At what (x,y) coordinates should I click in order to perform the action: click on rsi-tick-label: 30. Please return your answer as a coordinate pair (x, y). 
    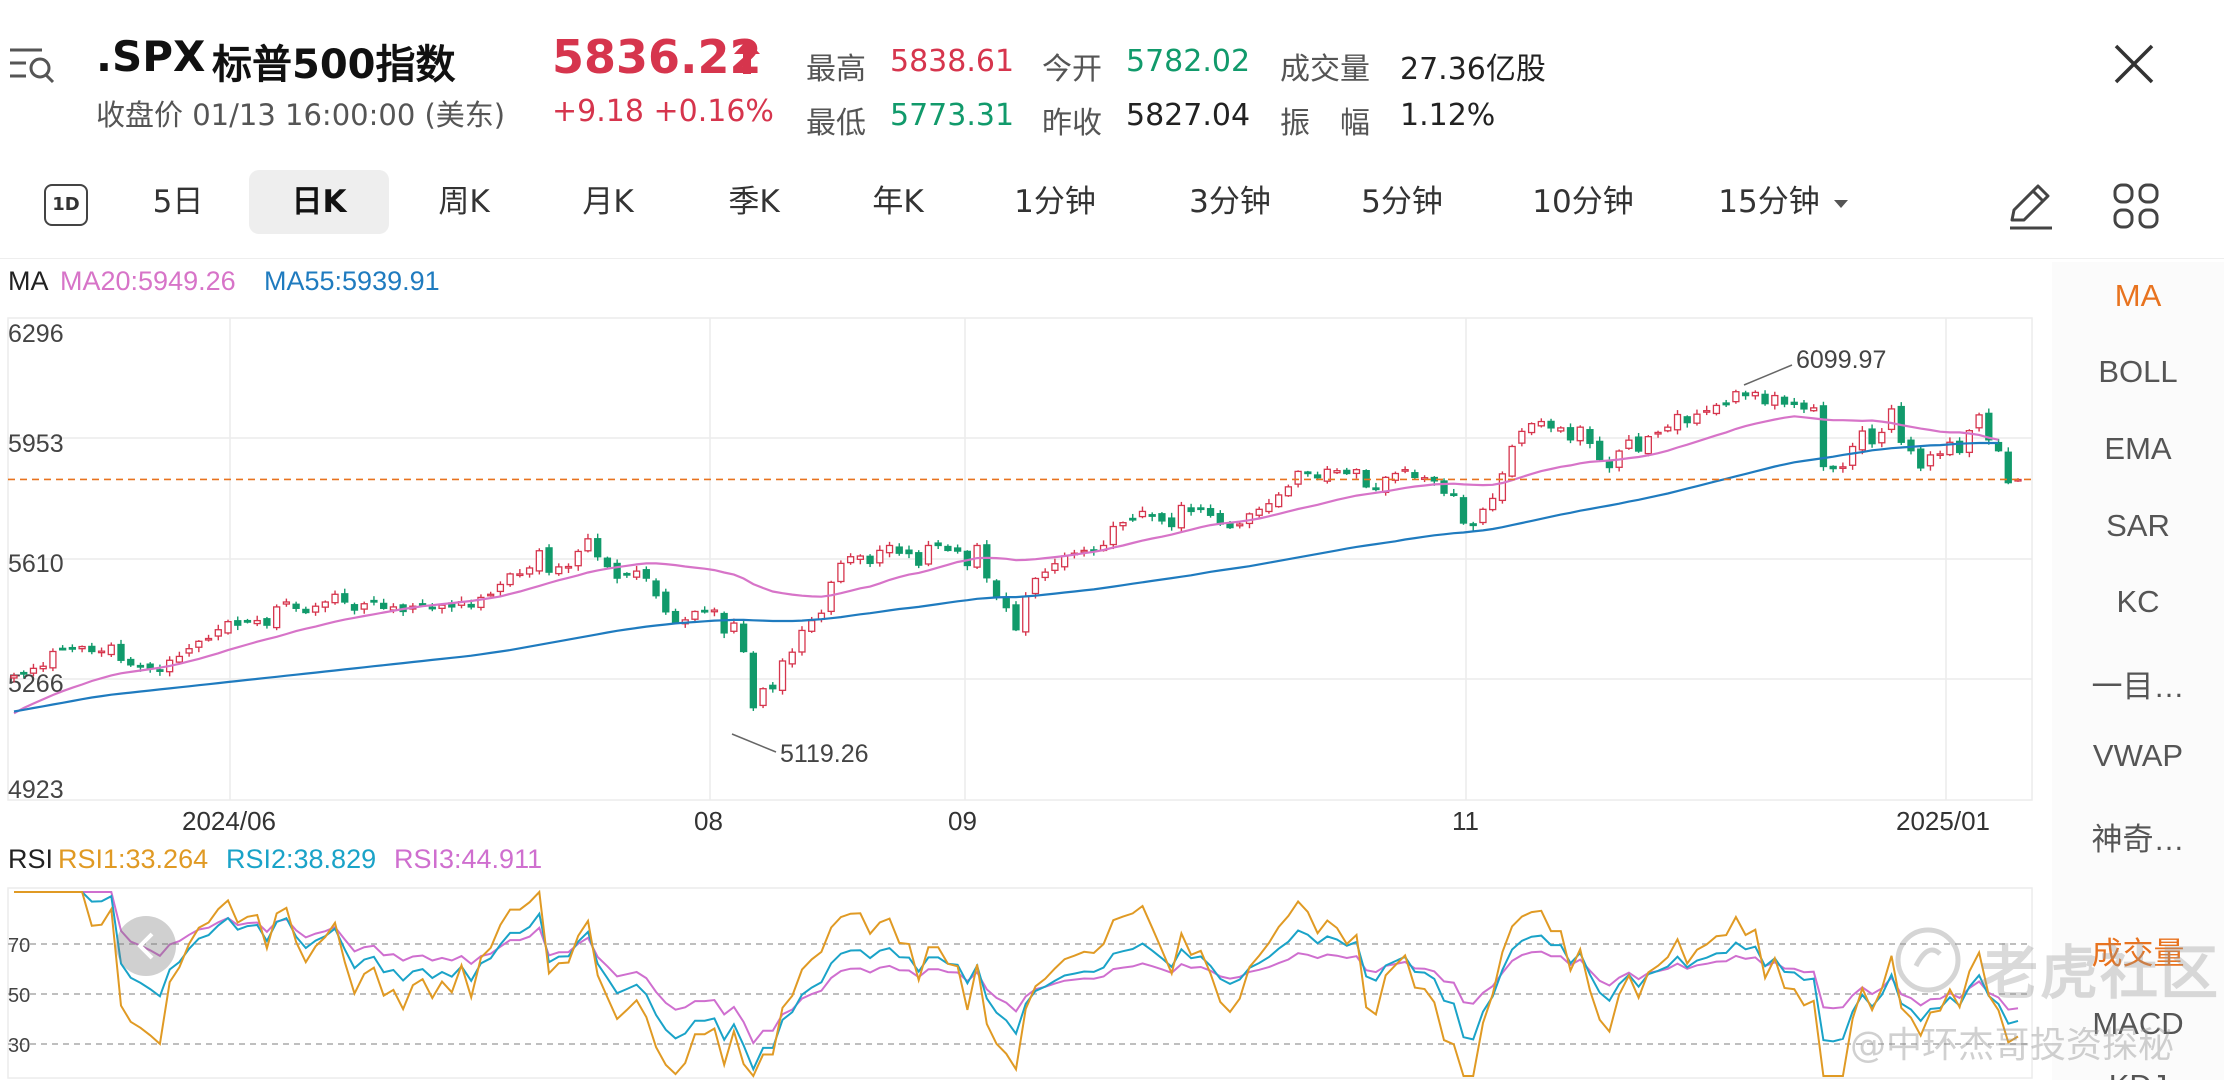
    Looking at the image, I should click on (19, 1046).